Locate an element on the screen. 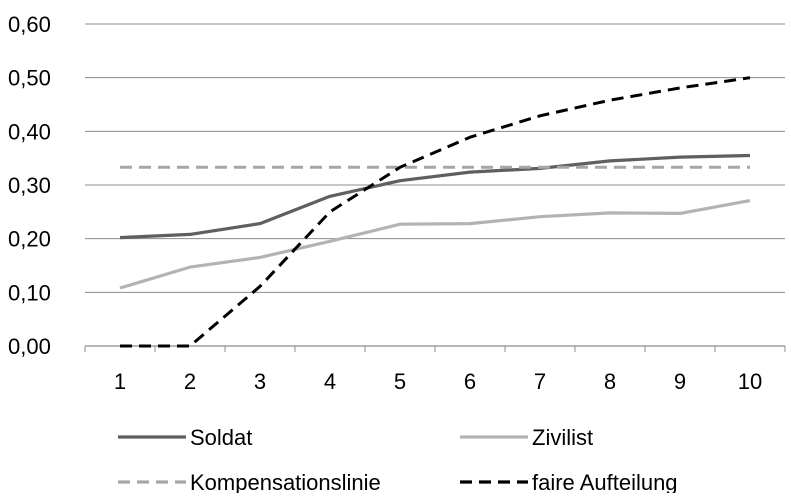 The height and width of the screenshot is (498, 791). y-tick-label: 0,30 is located at coordinates (29, 185).